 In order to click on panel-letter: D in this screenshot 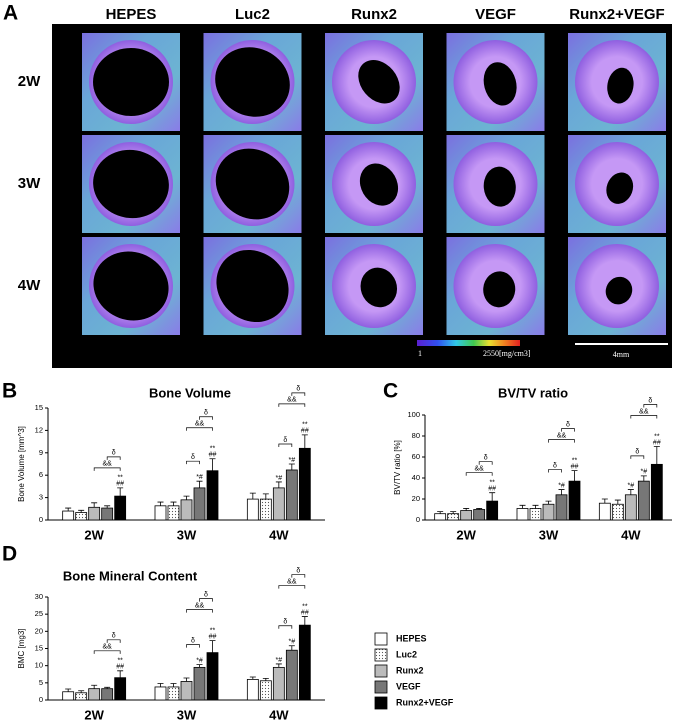, I will do `click(9, 554)`.